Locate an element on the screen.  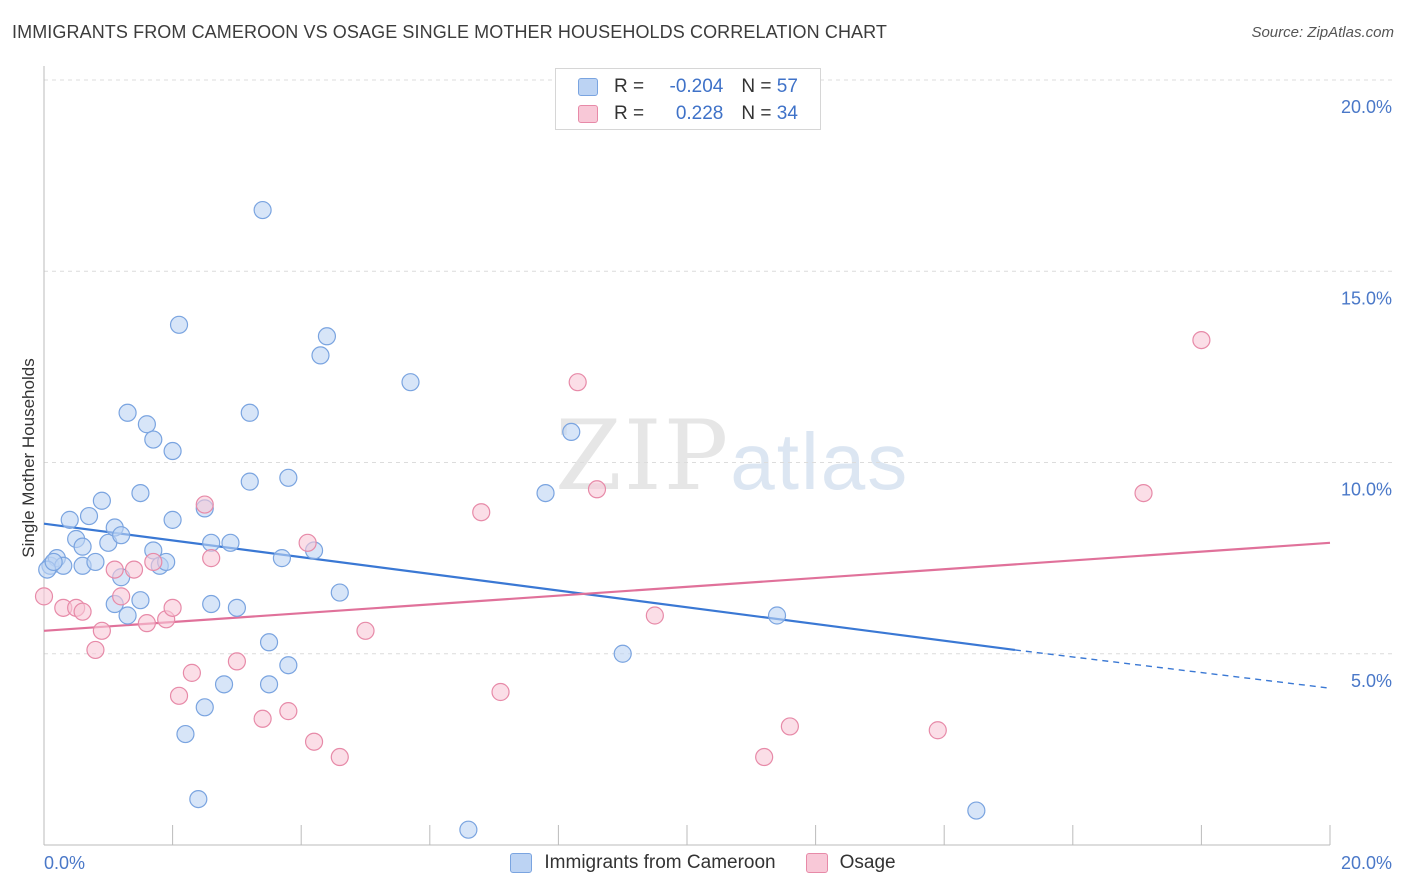
y-tick-label: 10.0% is located at coordinates (1366, 490).